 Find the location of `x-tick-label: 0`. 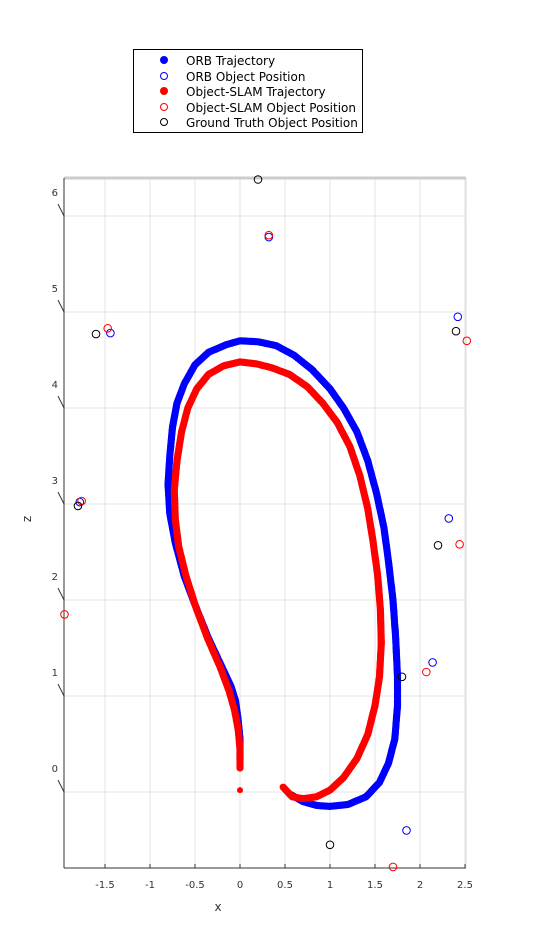

x-tick-label: 0 is located at coordinates (240, 885).